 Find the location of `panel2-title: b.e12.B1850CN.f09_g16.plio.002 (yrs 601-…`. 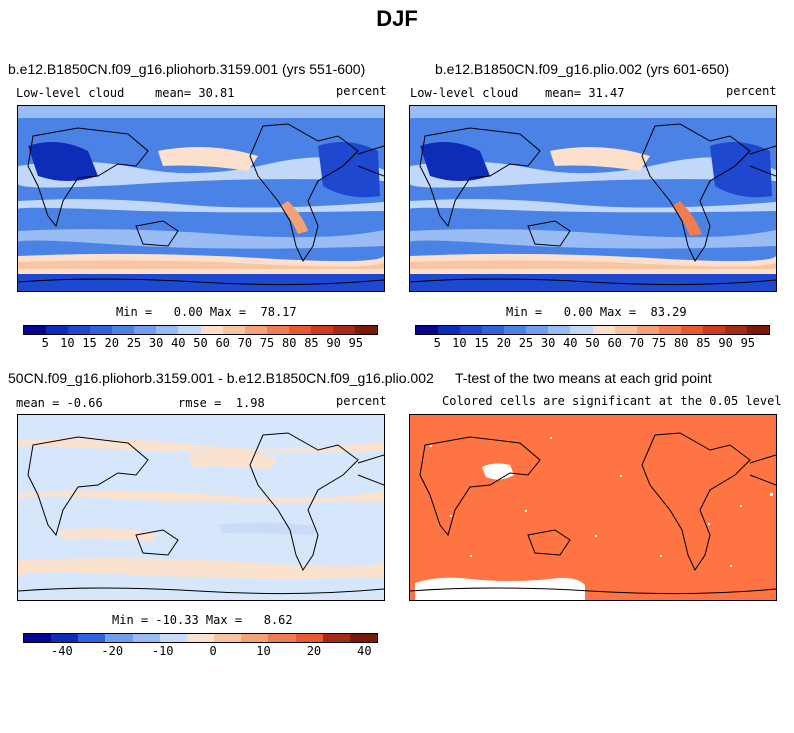

panel2-title: b.e12.B1850CN.f09_g16.plio.002 (yrs 601-… is located at coordinates (582, 69).